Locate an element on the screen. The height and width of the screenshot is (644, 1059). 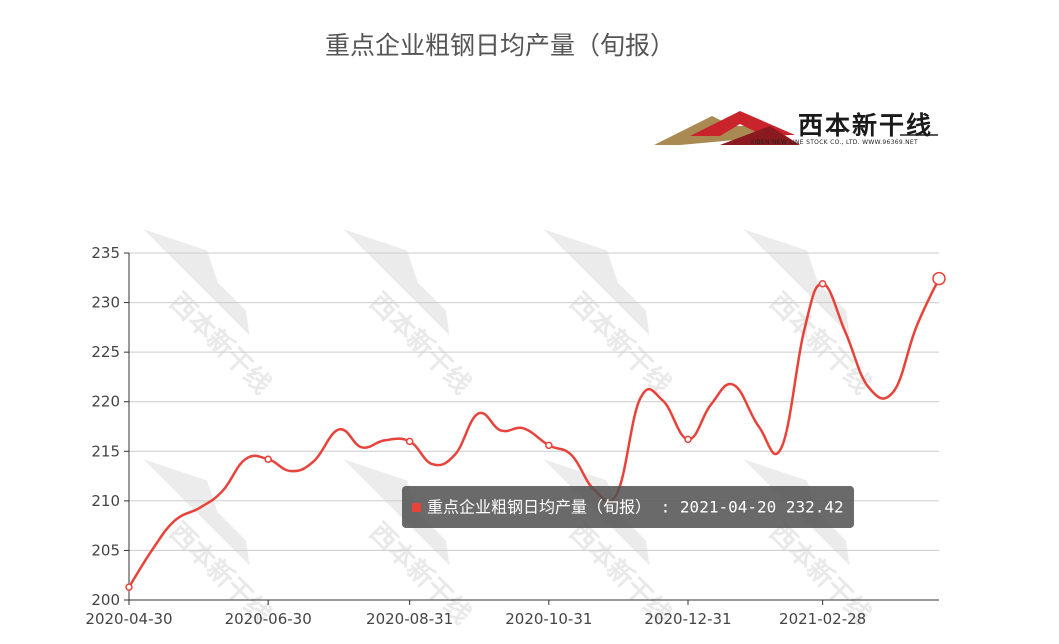
y-tick-label: 220 is located at coordinates (105, 402).